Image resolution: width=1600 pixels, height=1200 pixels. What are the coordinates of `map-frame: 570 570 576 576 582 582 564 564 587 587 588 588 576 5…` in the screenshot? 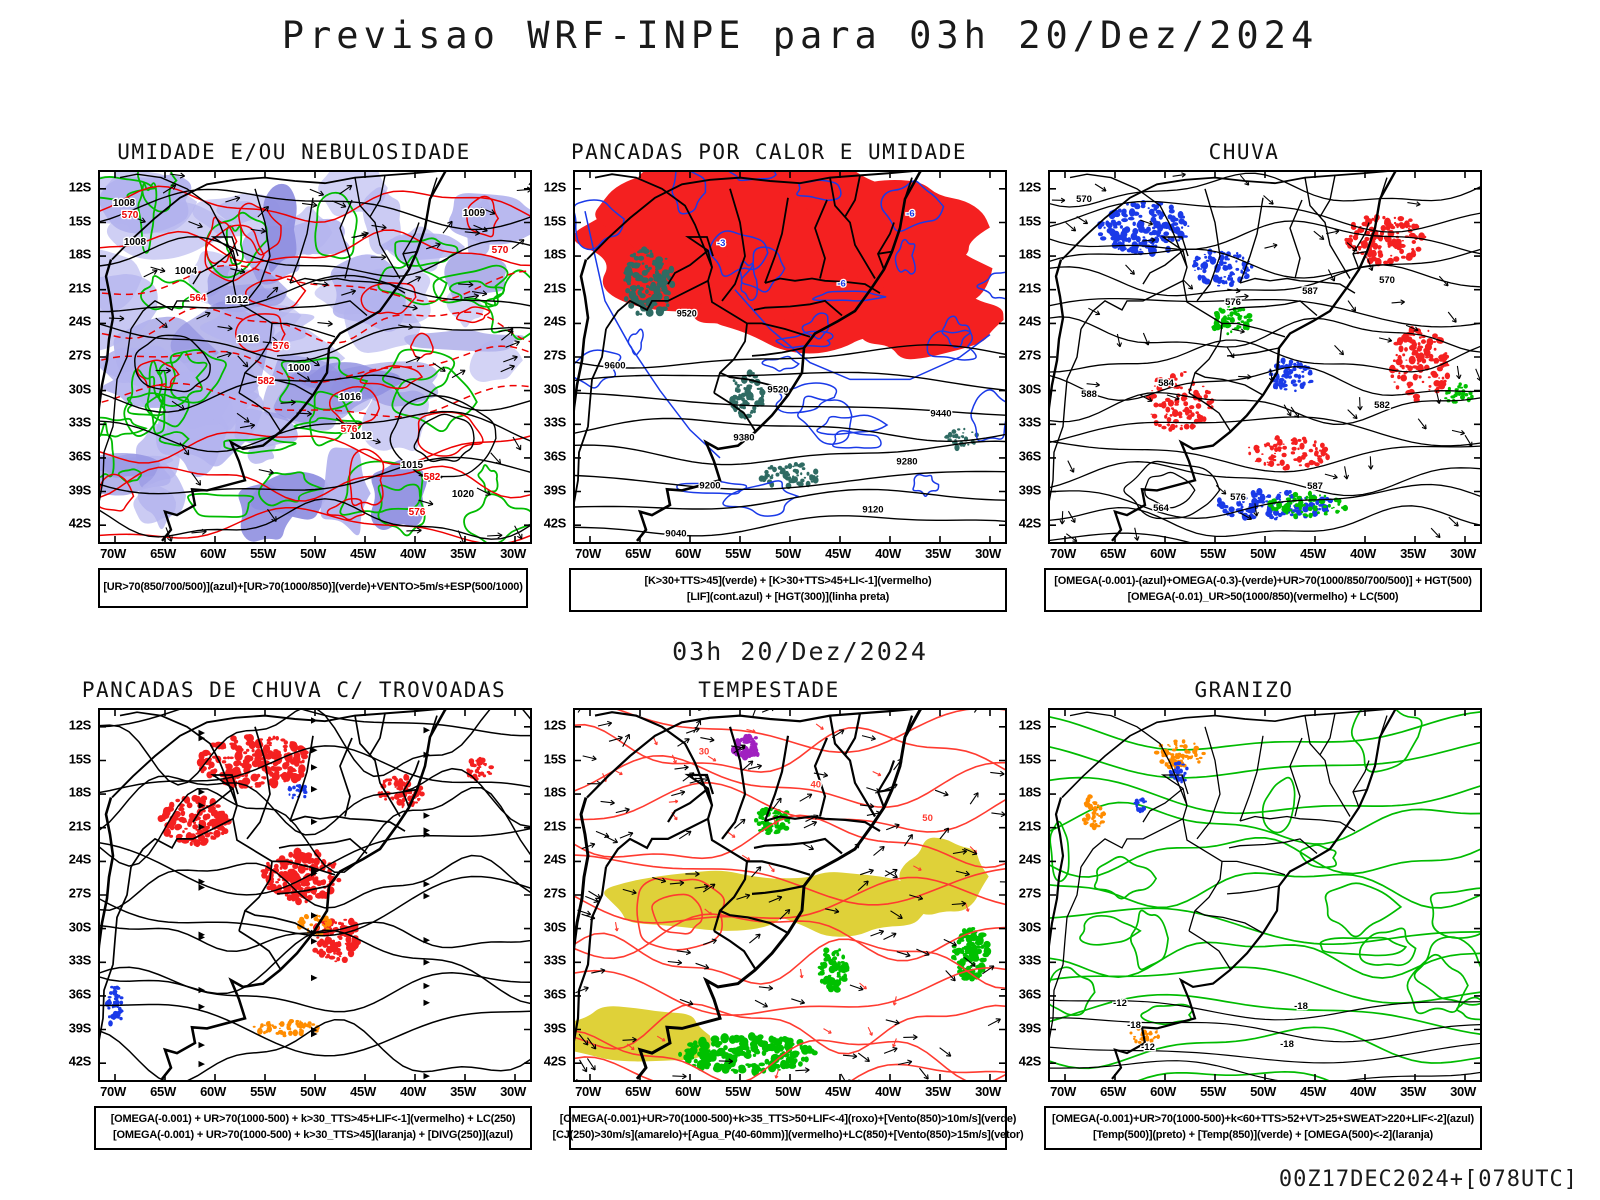 It's located at (1265, 357).